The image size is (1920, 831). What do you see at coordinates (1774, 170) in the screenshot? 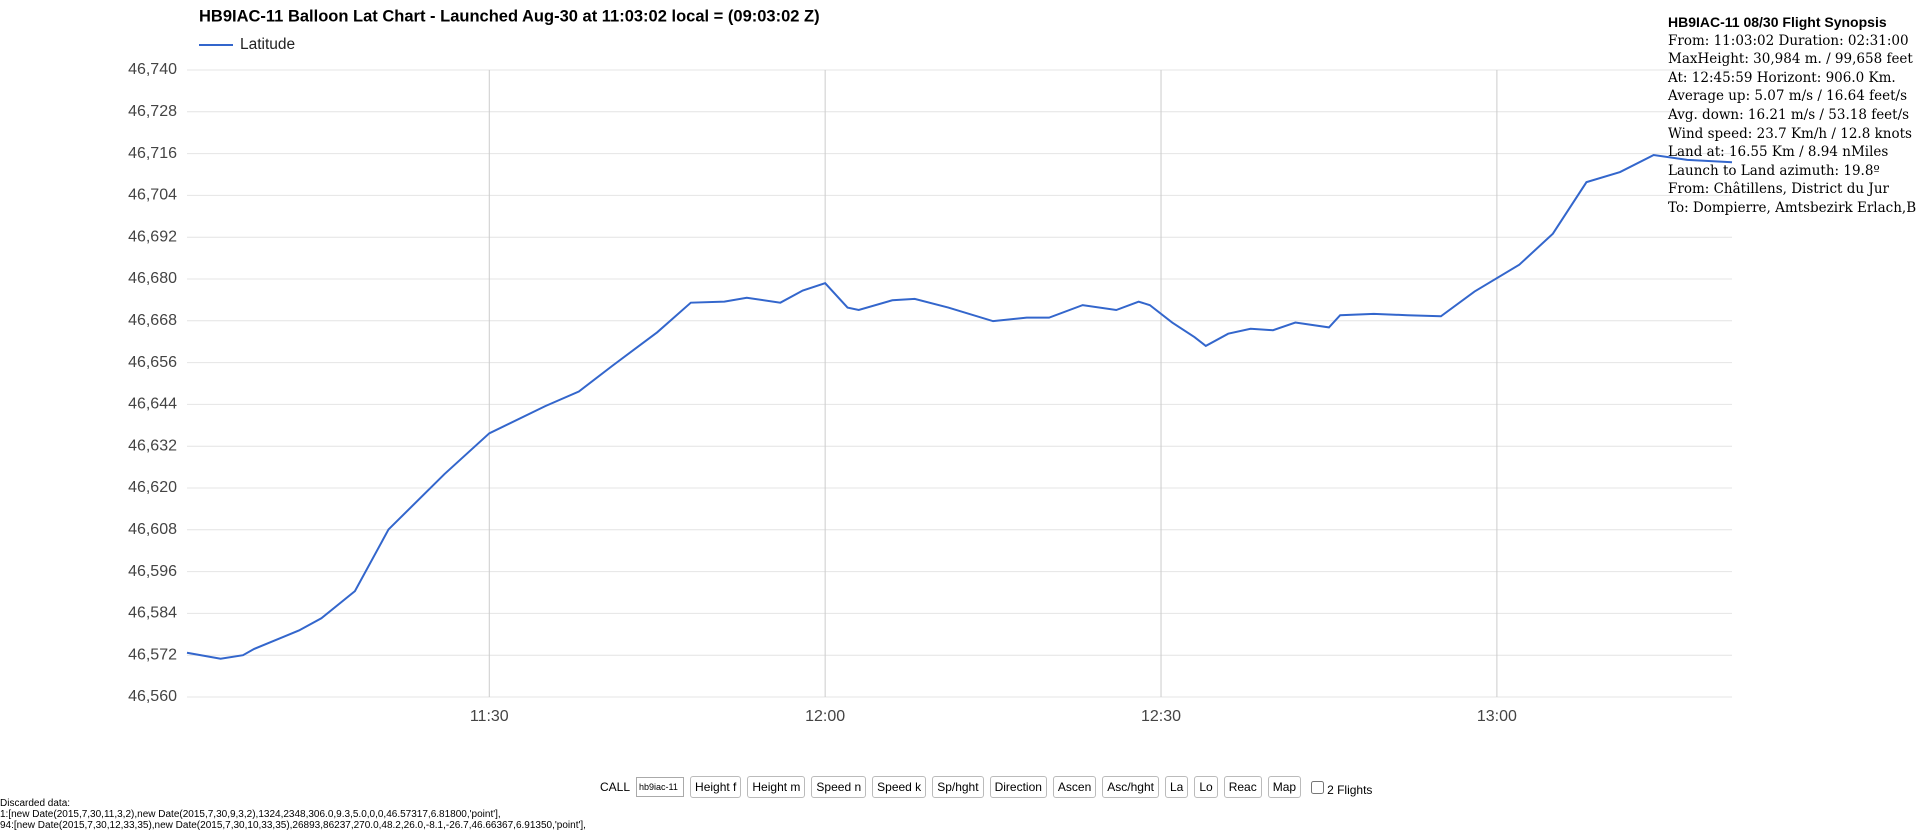
I see `synopsis-line: Launch to Land azimuth: 19.8º` at bounding box center [1774, 170].